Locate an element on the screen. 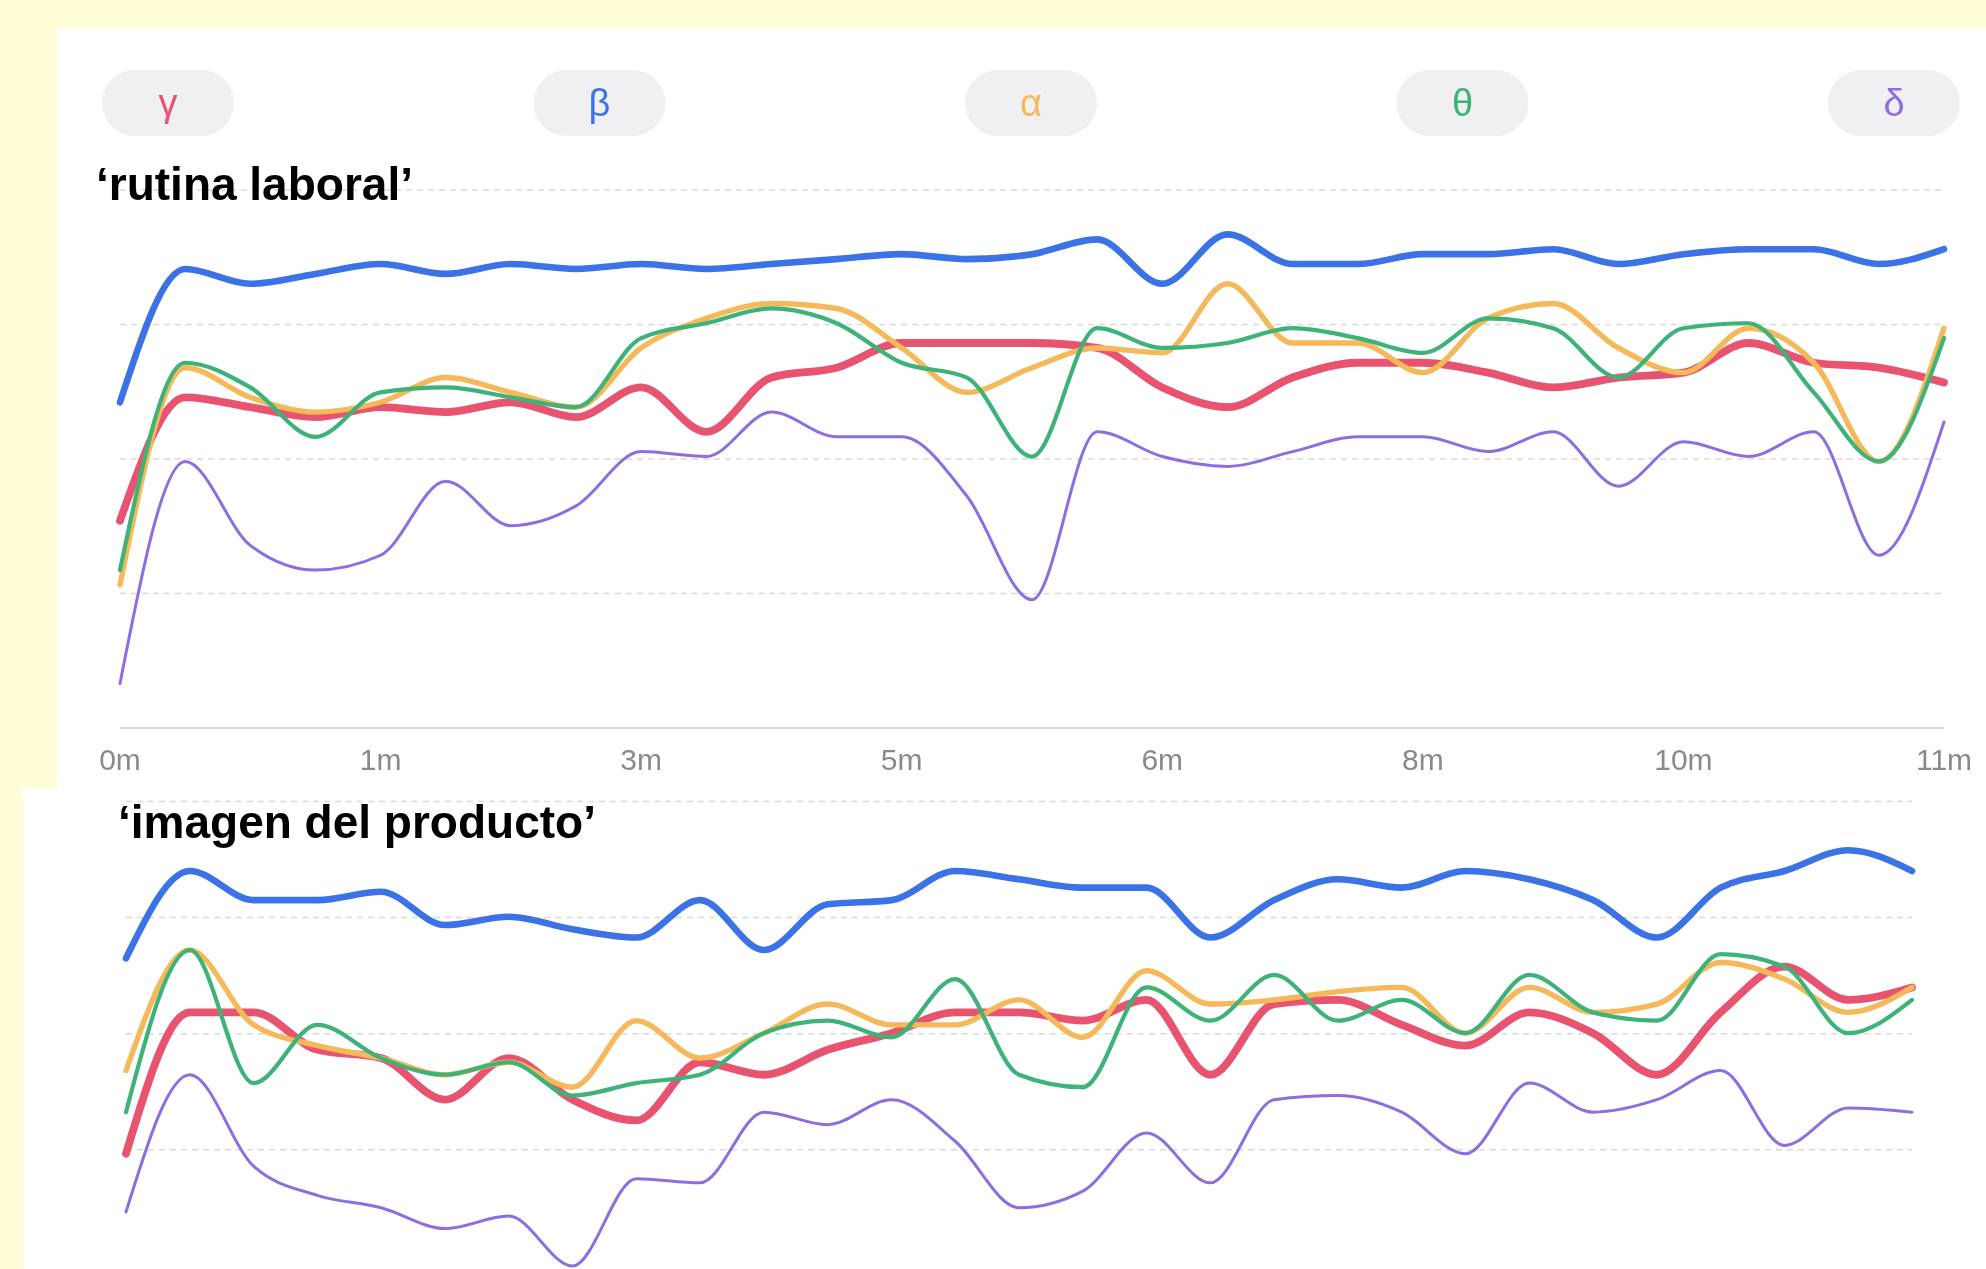 This screenshot has height=1269, width=1986. text: α is located at coordinates (1031, 103).